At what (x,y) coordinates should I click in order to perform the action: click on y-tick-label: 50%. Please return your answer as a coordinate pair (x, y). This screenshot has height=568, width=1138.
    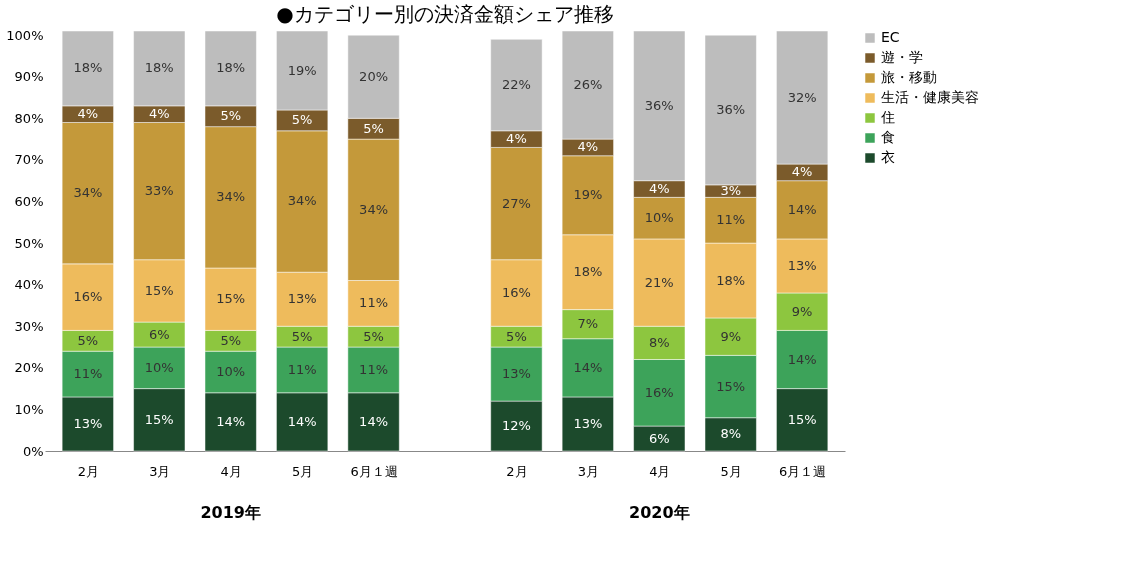
    Looking at the image, I should click on (29, 243).